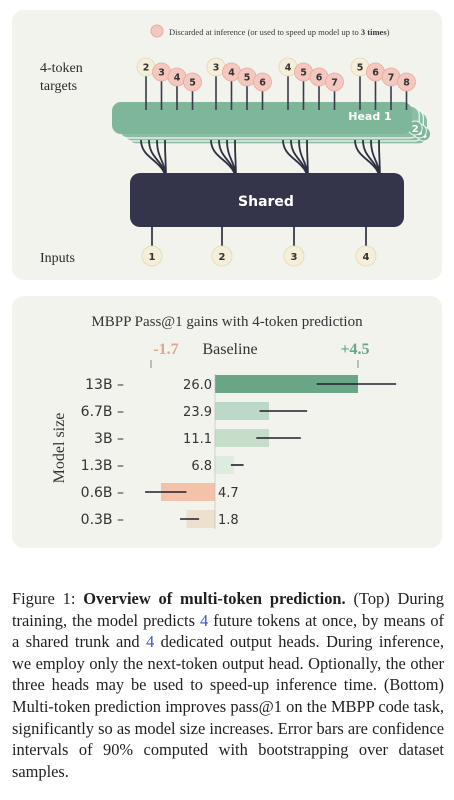 The width and height of the screenshot is (454, 800). Describe the element at coordinates (214, 598) in the screenshot. I see `caption-title: Overview of multi-token prediction.` at that location.